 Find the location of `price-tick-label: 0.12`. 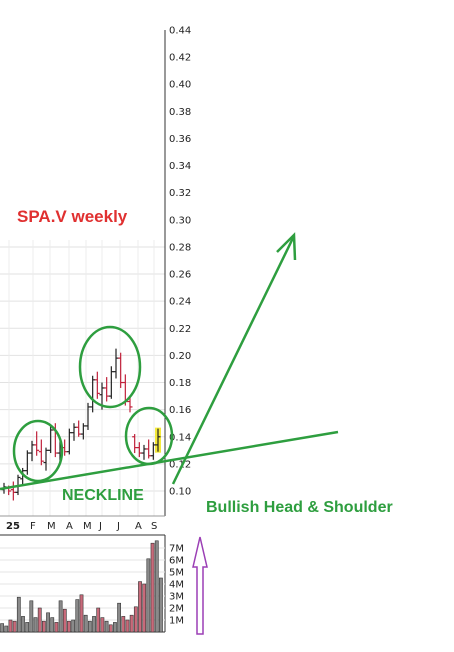

price-tick-label: 0.12 is located at coordinates (180, 464).